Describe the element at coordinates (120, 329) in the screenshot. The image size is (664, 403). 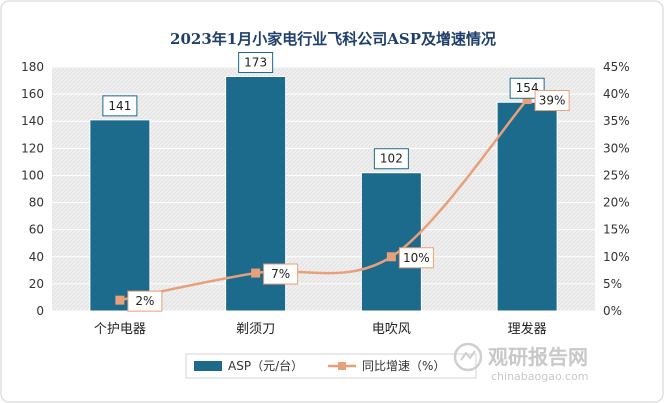
I see `category-label: 个护电器` at that location.